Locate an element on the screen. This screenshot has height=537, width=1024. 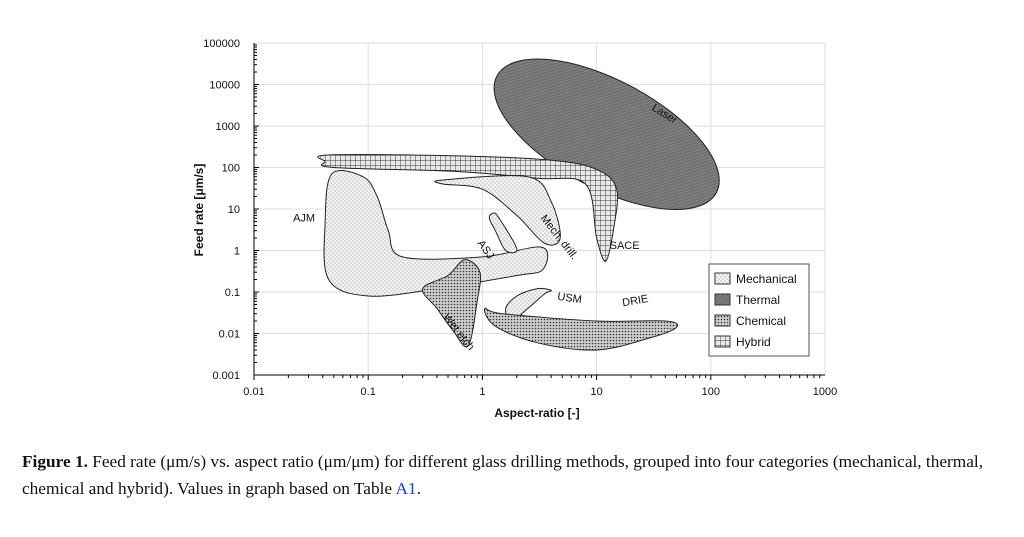
x-tick-label: 10 is located at coordinates (596, 392).